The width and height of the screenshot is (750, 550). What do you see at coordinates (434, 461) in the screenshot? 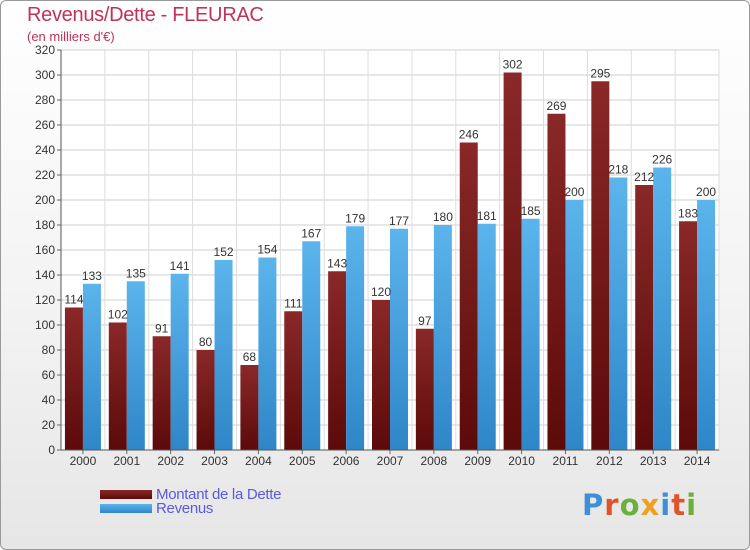
I see `x-tick-label: 2008` at bounding box center [434, 461].